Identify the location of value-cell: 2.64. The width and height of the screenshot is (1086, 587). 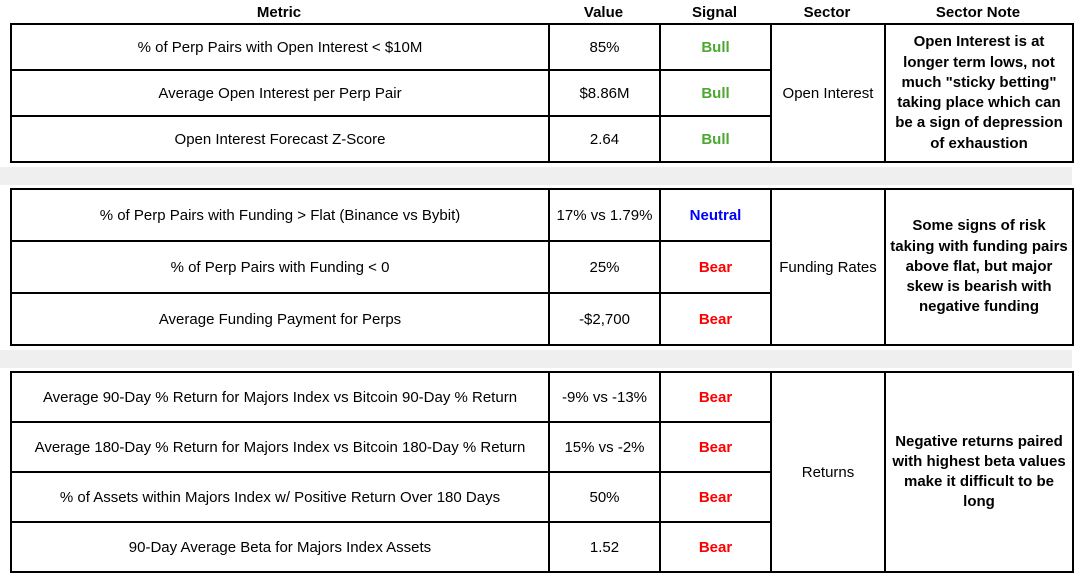
(604, 139).